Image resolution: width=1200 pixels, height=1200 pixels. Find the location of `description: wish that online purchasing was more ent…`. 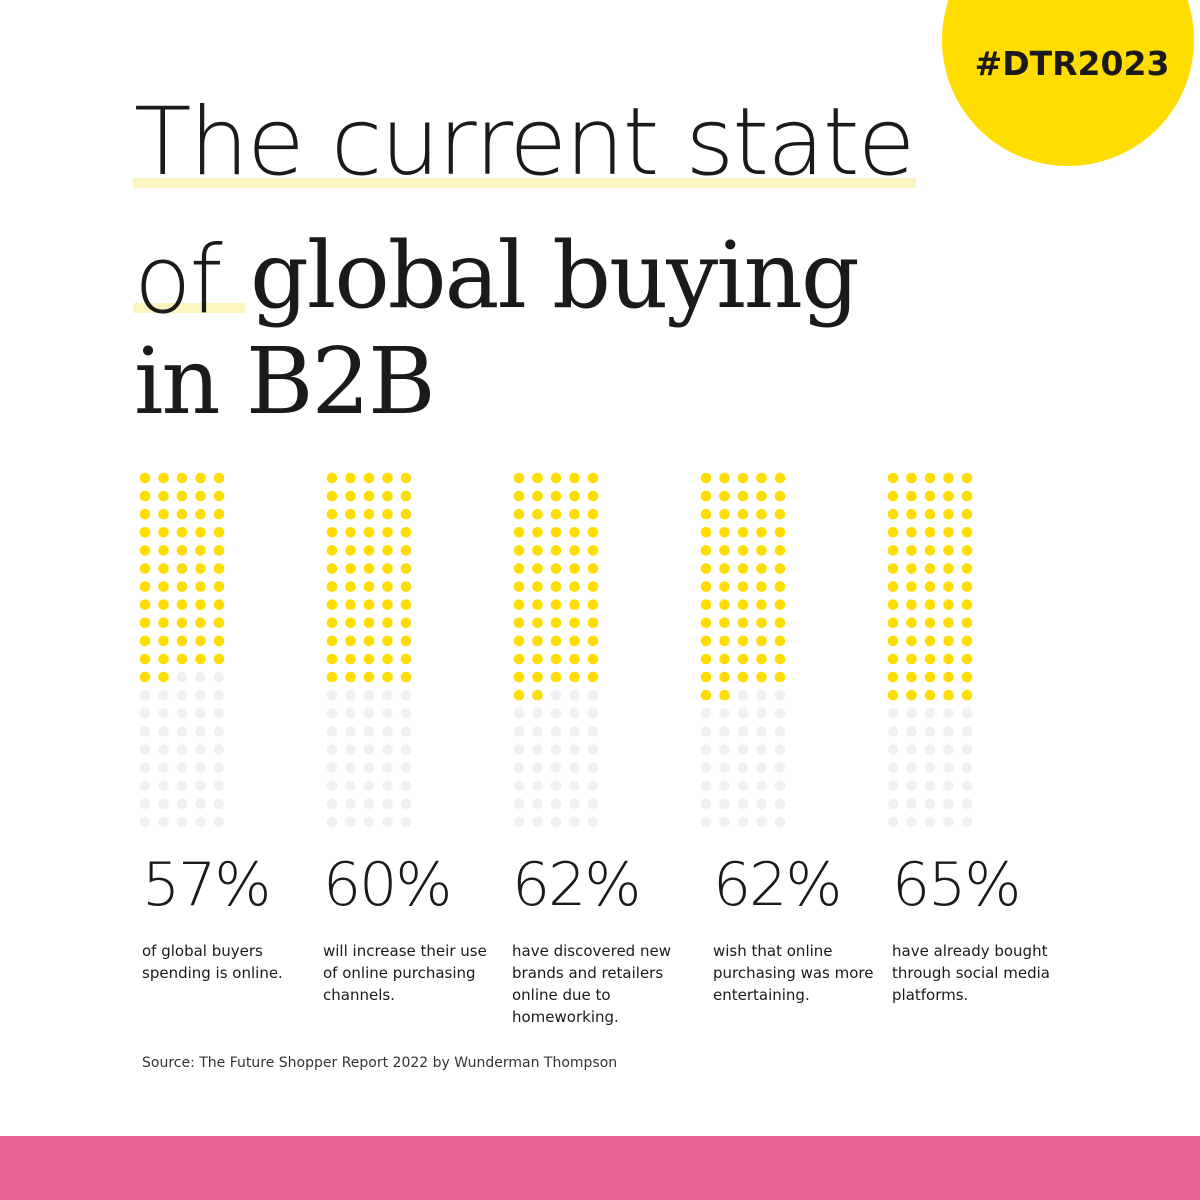

description: wish that online purchasing was more ent… is located at coordinates (793, 973).